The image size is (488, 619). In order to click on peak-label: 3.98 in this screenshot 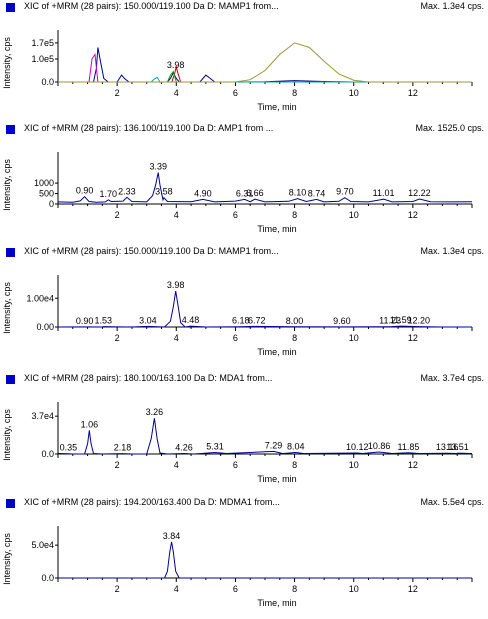, I will do `click(176, 65)`.